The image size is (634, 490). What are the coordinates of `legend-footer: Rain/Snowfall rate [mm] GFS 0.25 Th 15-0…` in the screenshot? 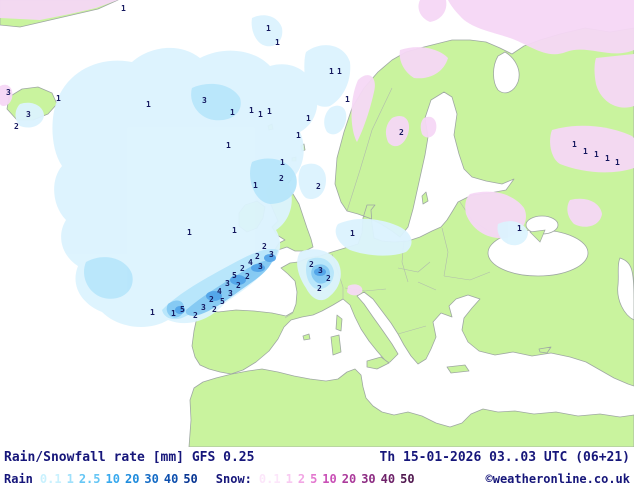 It's located at (317, 468).